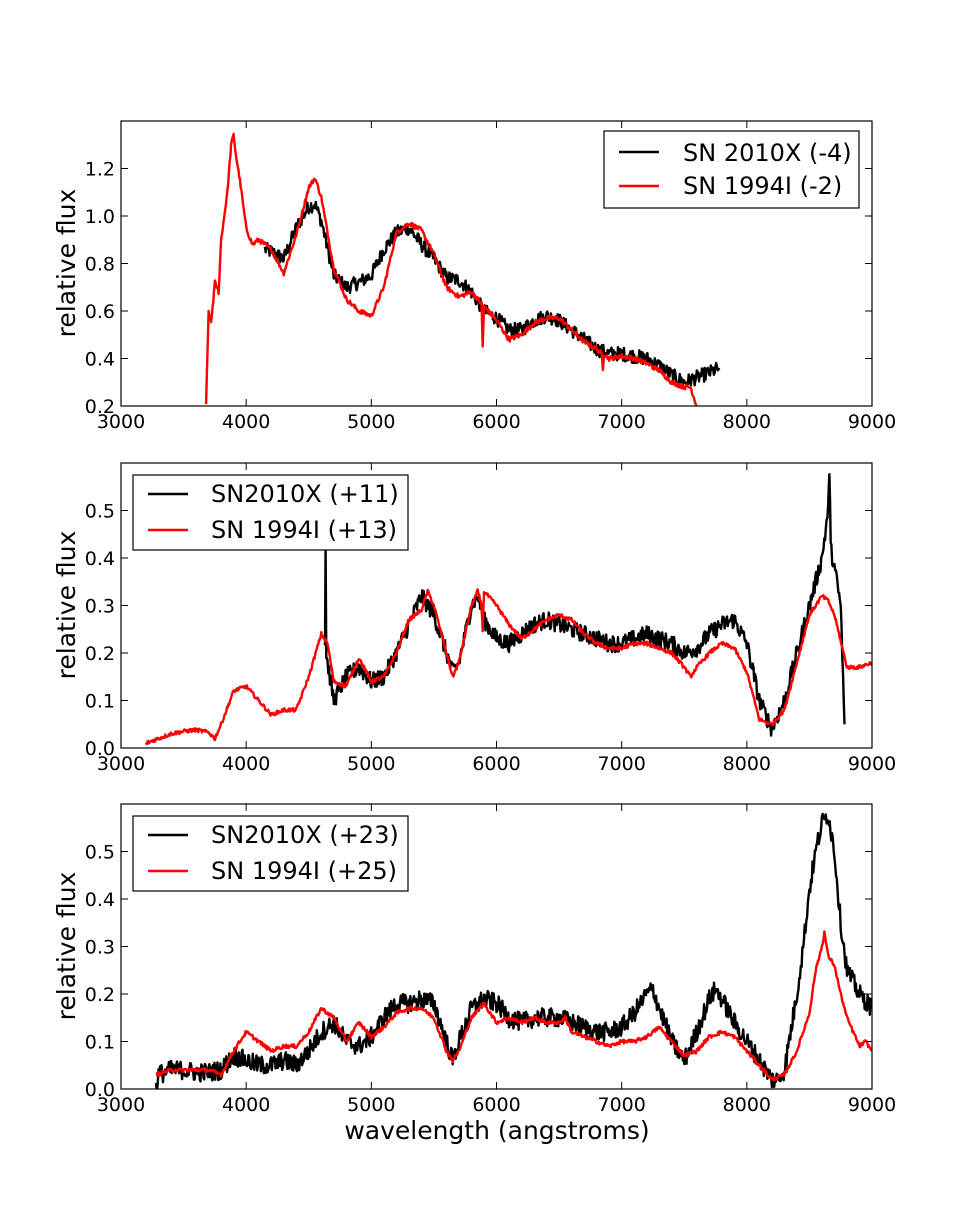 Image resolution: width=969 pixels, height=1211 pixels. What do you see at coordinates (100, 217) in the screenshot?
I see `y-tick-label: 1.0` at bounding box center [100, 217].